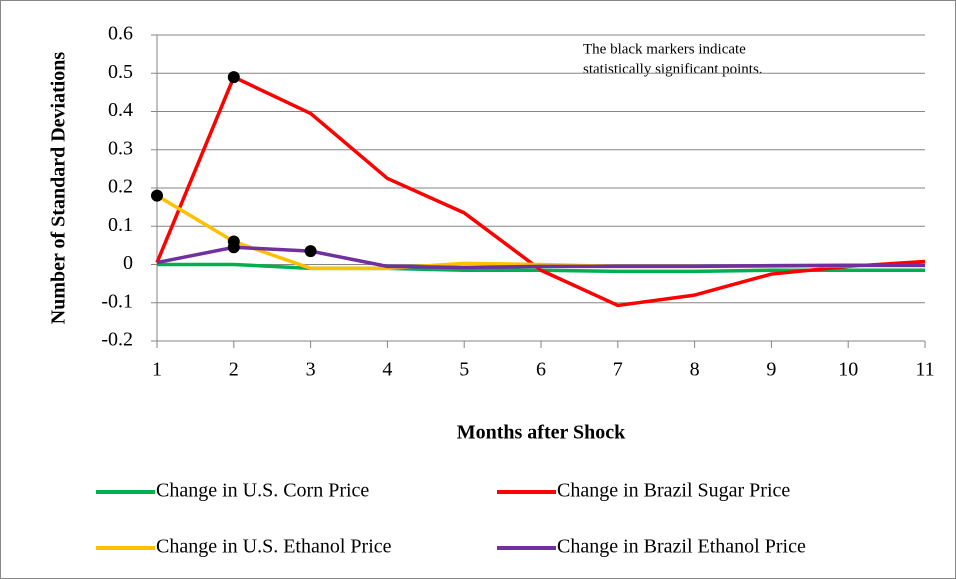 The image size is (956, 579). What do you see at coordinates (673, 491) in the screenshot?
I see `legend-label: Change in Brazil Sugar Price` at bounding box center [673, 491].